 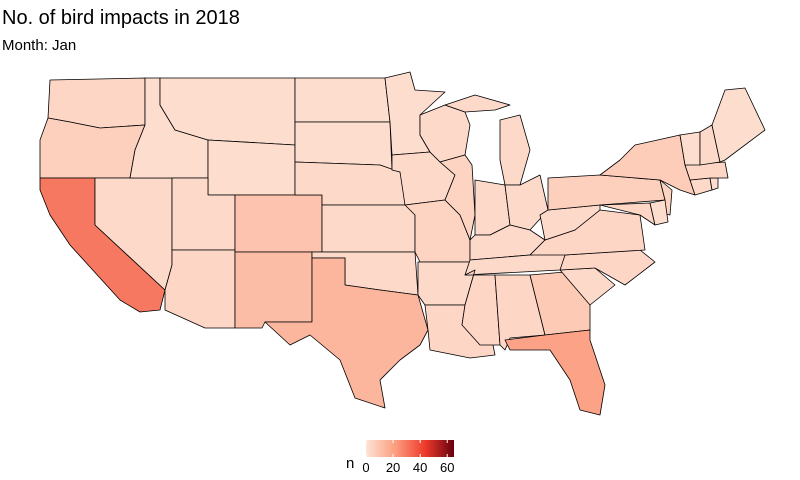 I want to click on colorbar-tick-label: 40, so click(x=420, y=467).